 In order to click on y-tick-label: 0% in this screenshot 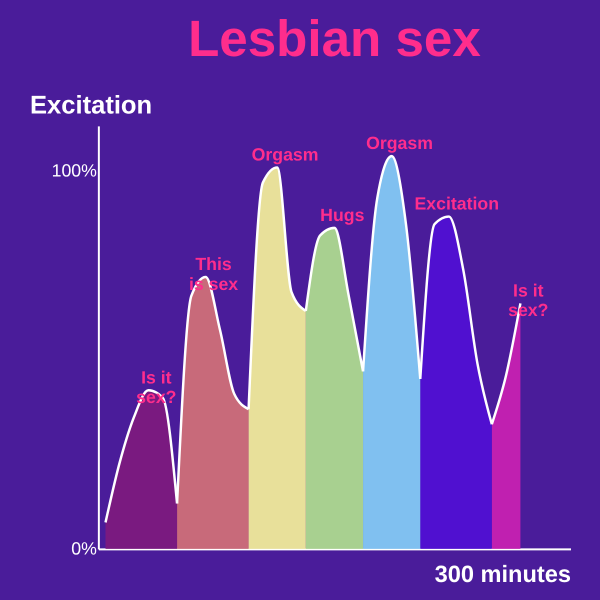, I will do `click(84, 548)`.